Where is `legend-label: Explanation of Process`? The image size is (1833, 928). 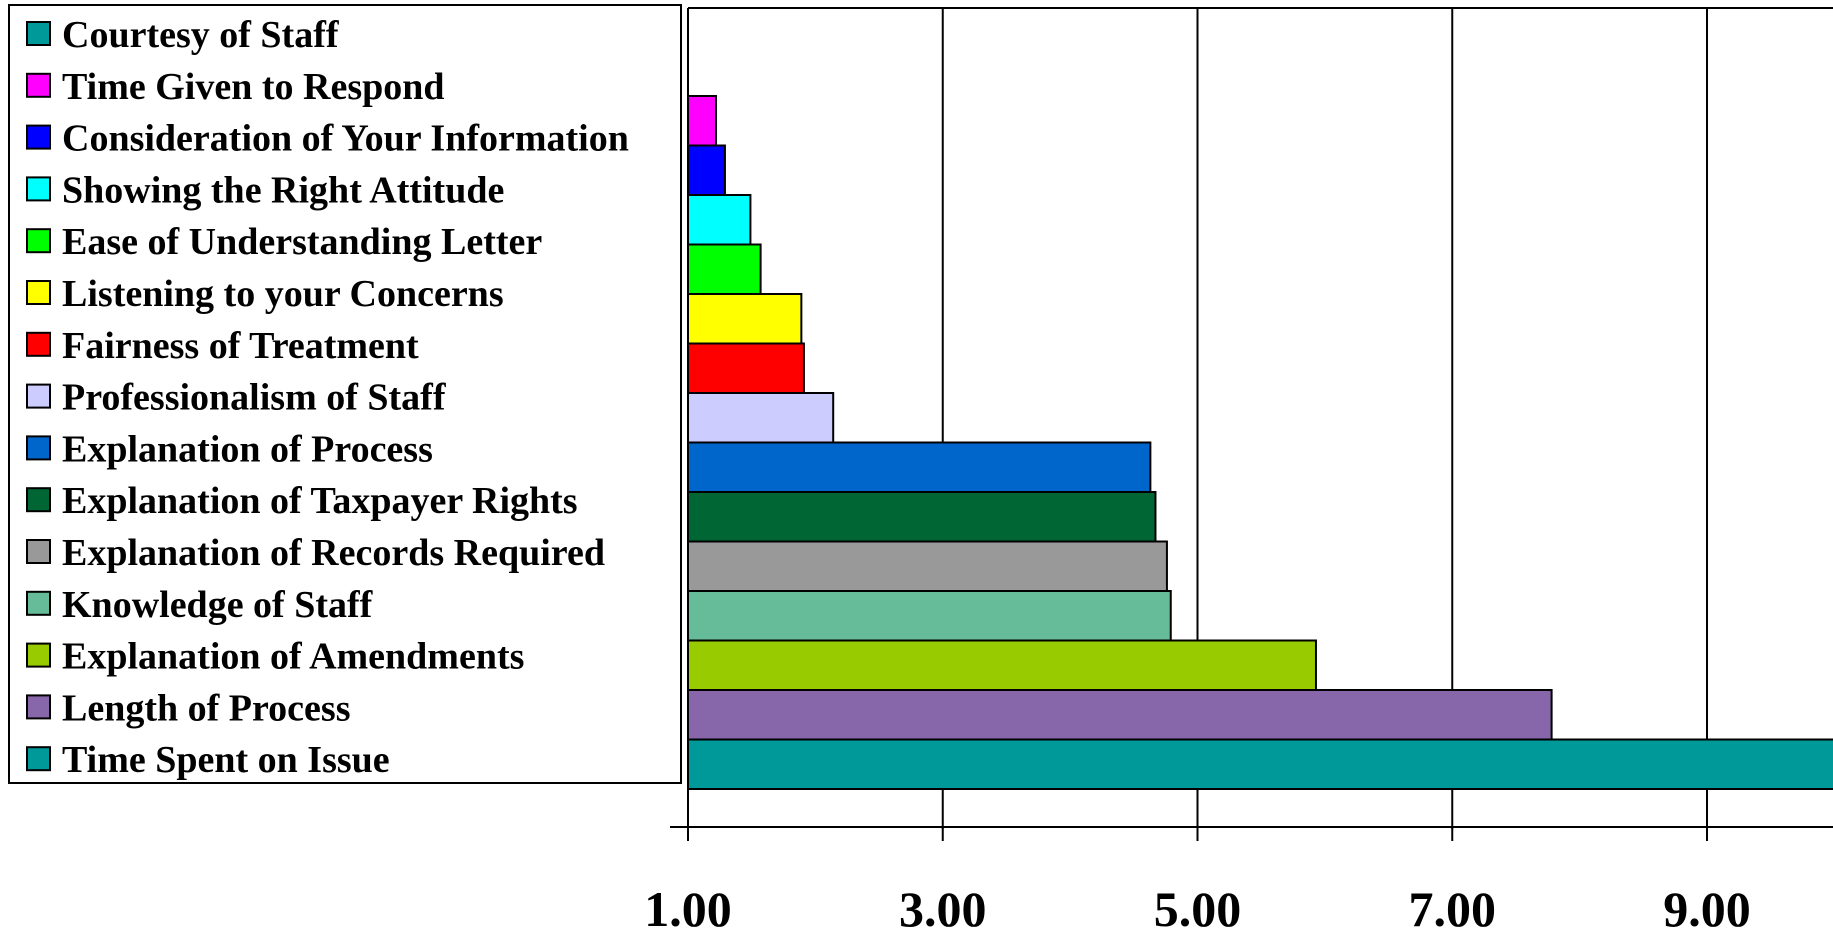
legend-label: Explanation of Process is located at coordinates (247, 449).